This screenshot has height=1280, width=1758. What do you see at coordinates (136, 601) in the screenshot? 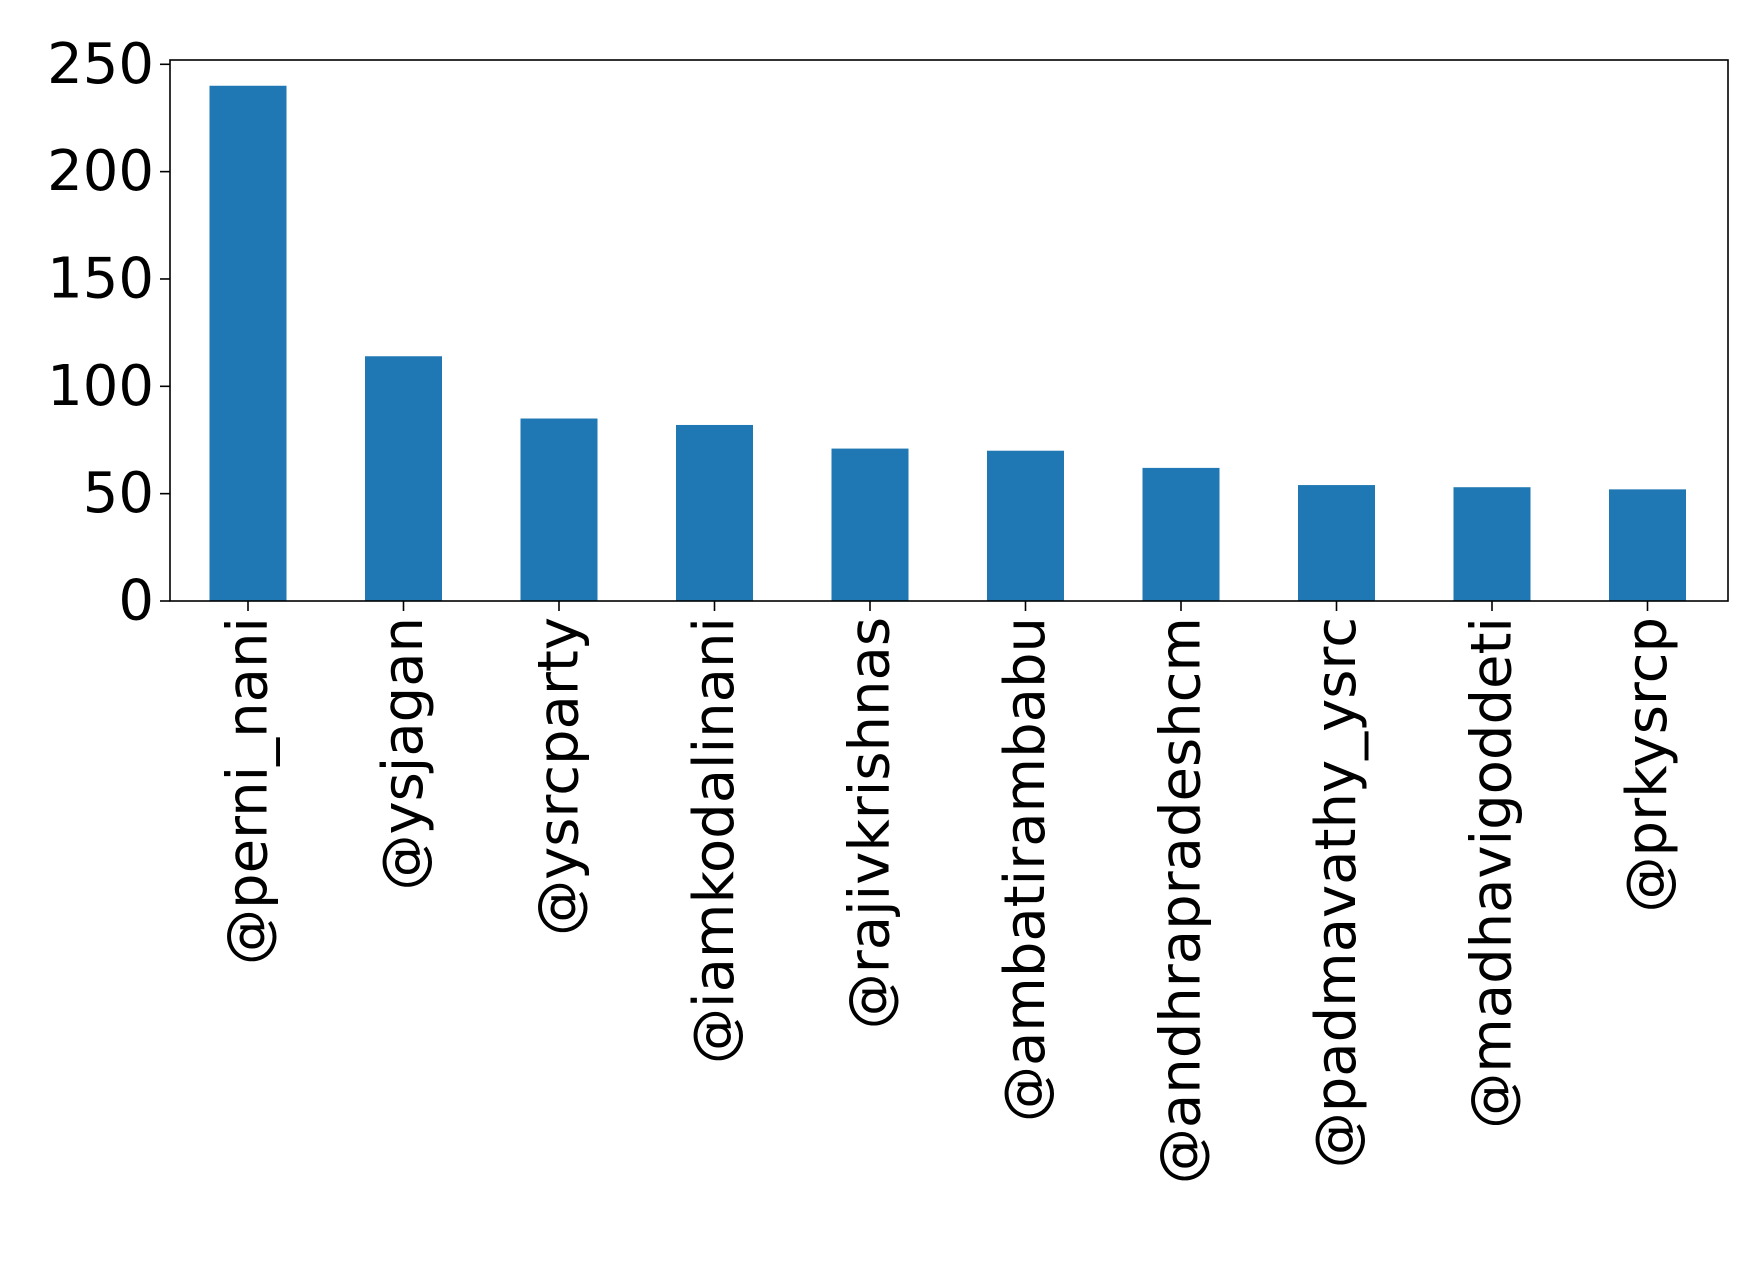
I see `y-tick-label: 0` at bounding box center [136, 601].